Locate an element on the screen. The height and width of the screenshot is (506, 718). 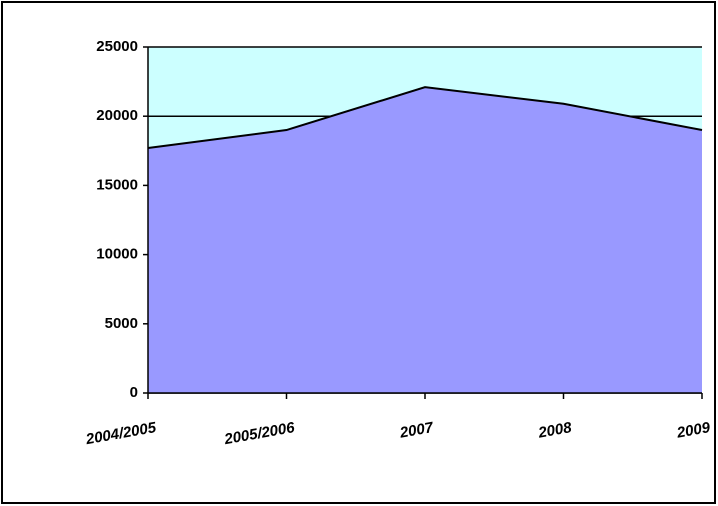
y-tick-label: 15000 is located at coordinates (117, 184).